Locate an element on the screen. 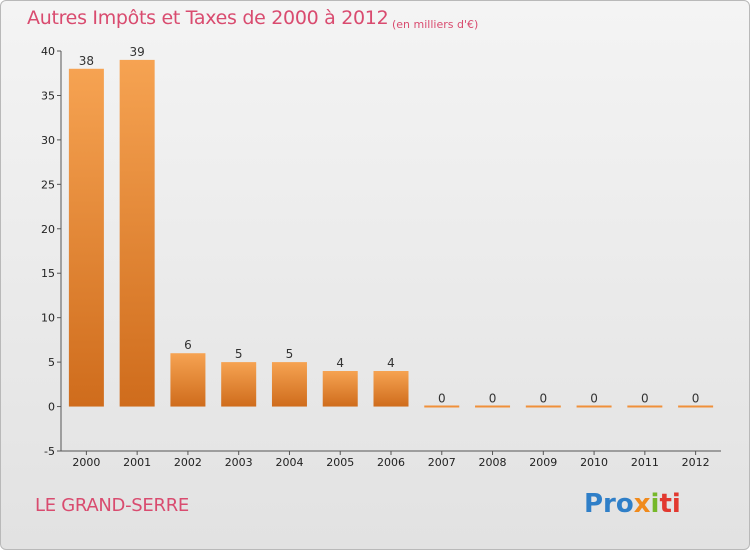  x-tick-label: 2007 is located at coordinates (442, 462).